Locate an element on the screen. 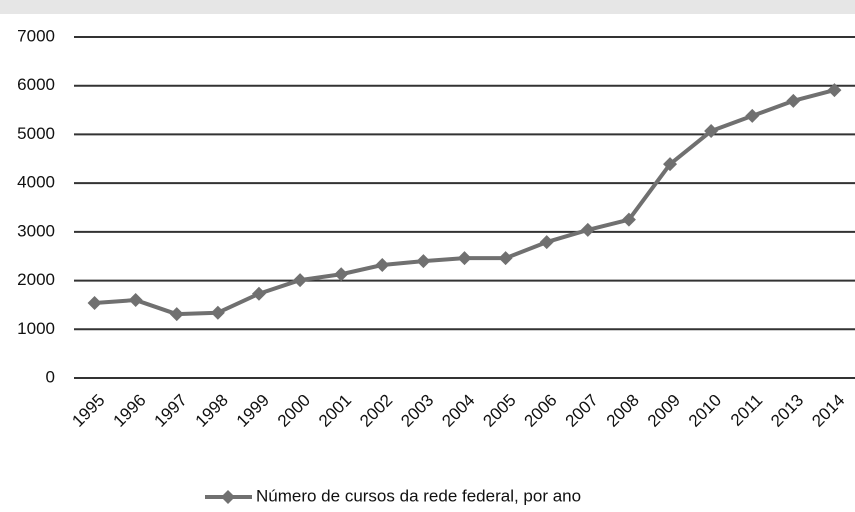 Image resolution: width=855 pixels, height=512 pixels. y-tick-label: 2000 is located at coordinates (36, 279).